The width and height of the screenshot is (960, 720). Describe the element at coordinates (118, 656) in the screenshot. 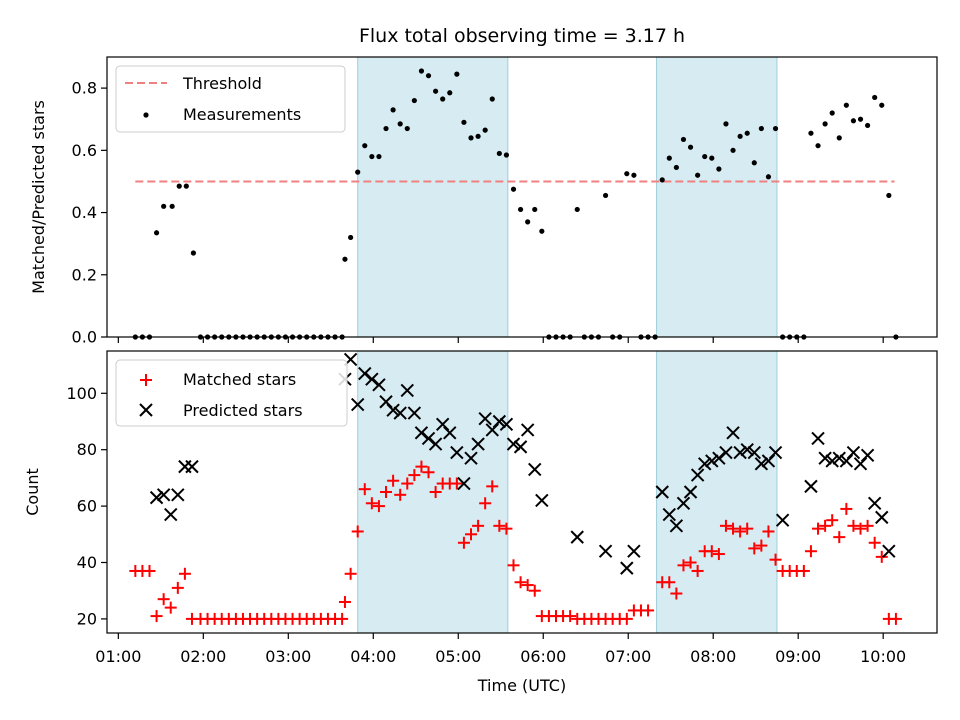

I see `xtick-label-0: 01:00` at that location.